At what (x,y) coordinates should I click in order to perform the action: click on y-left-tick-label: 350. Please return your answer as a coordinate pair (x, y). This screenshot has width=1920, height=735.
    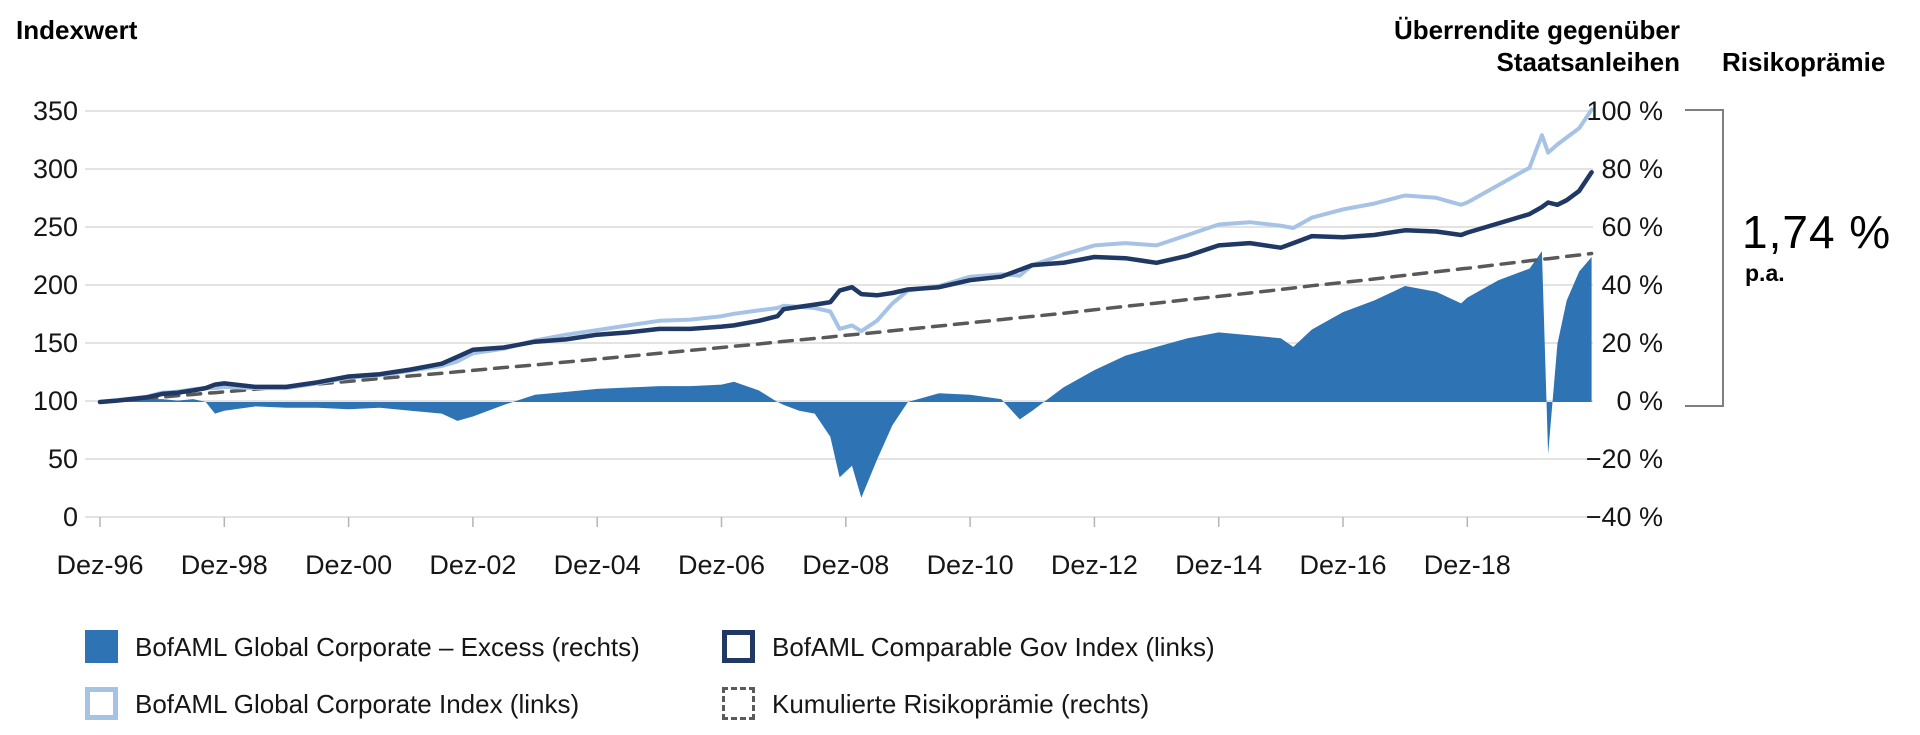
    Looking at the image, I should click on (55, 111).